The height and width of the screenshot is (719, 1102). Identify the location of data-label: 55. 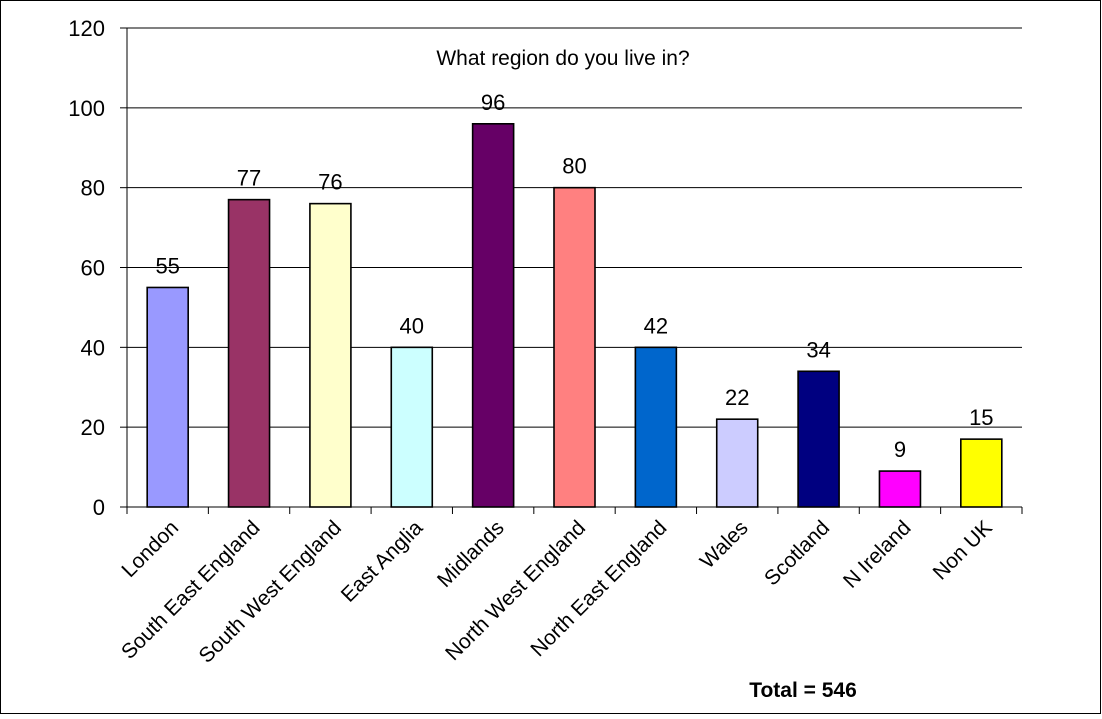
(167, 265).